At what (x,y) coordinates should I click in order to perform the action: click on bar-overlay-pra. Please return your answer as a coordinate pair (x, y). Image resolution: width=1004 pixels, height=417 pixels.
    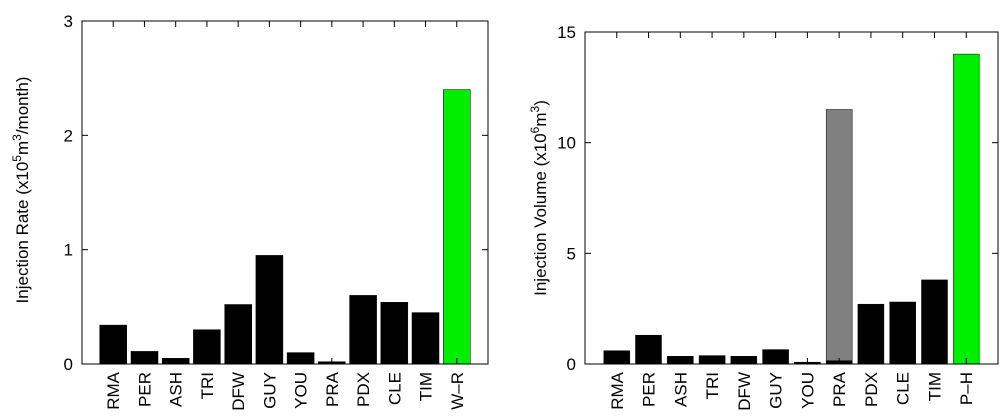
    Looking at the image, I should click on (839, 235).